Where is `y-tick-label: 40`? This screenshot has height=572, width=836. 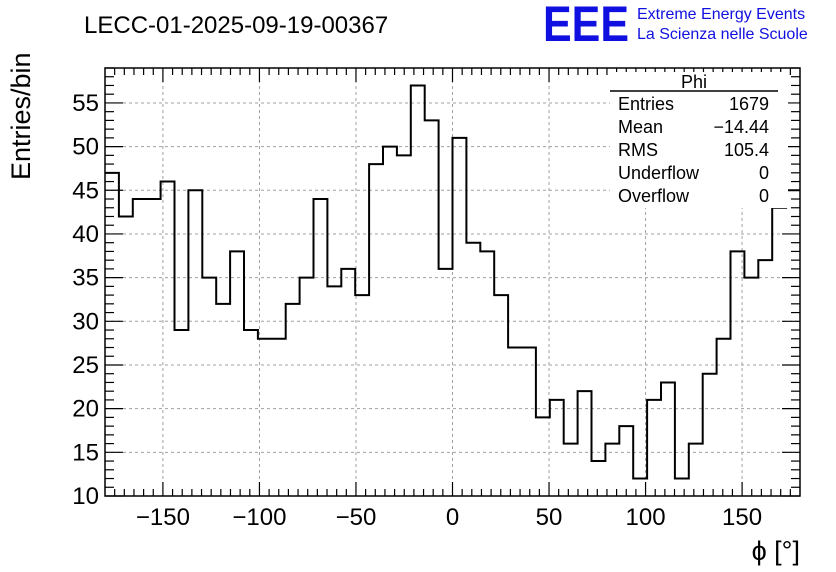
y-tick-label: 40 is located at coordinates (85, 234).